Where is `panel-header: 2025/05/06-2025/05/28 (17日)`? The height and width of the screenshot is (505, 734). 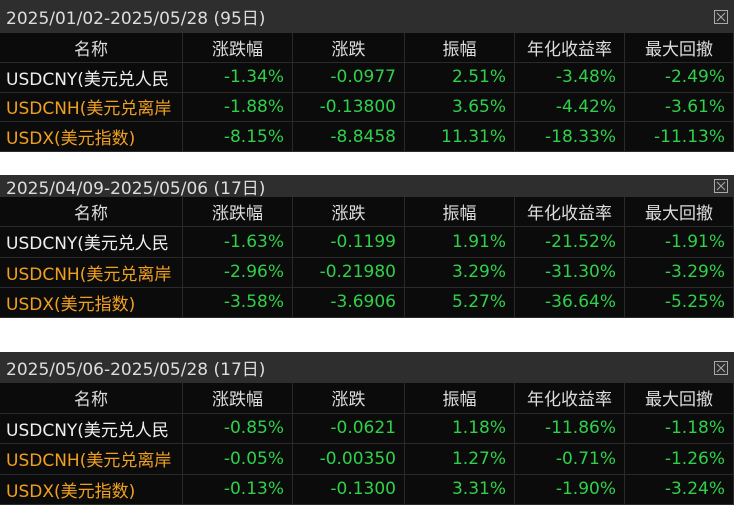 panel-header: 2025/05/06-2025/05/28 (17日) is located at coordinates (367, 367).